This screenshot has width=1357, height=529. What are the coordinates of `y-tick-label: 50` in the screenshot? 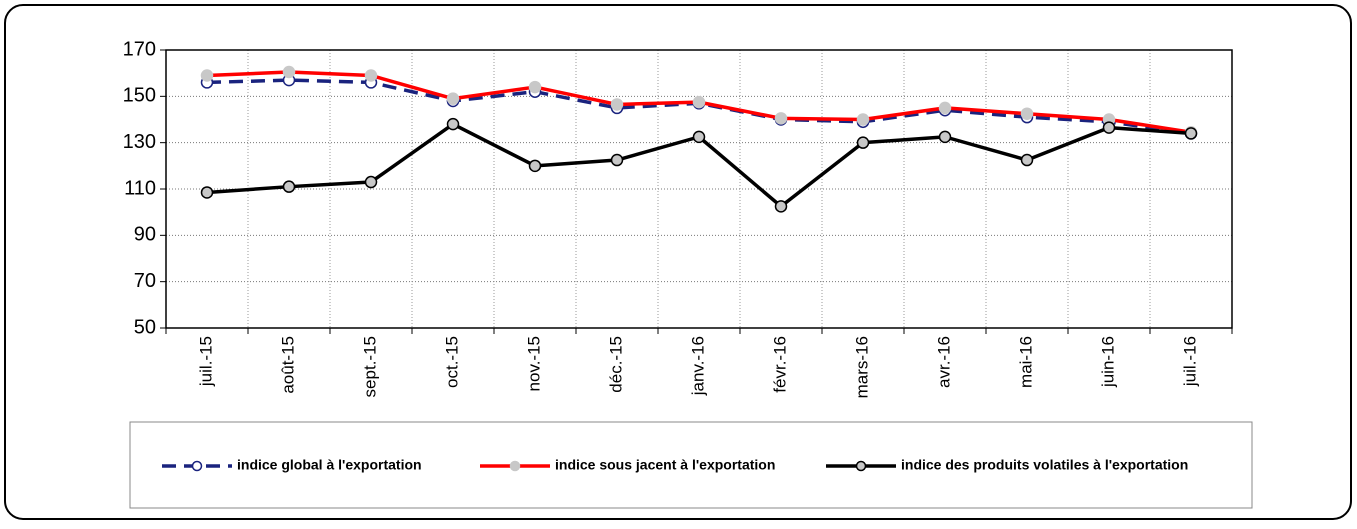 It's located at (145, 327).